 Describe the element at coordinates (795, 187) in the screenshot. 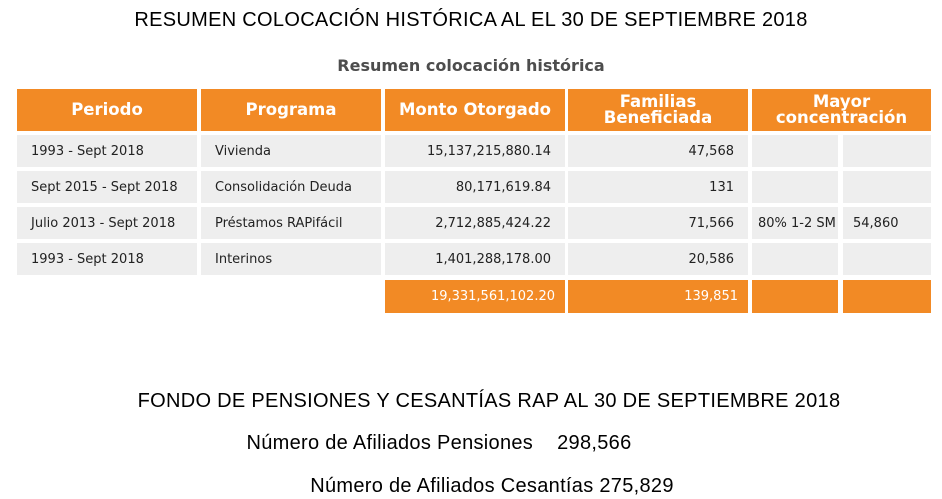

I see `row2-mayor-a` at that location.